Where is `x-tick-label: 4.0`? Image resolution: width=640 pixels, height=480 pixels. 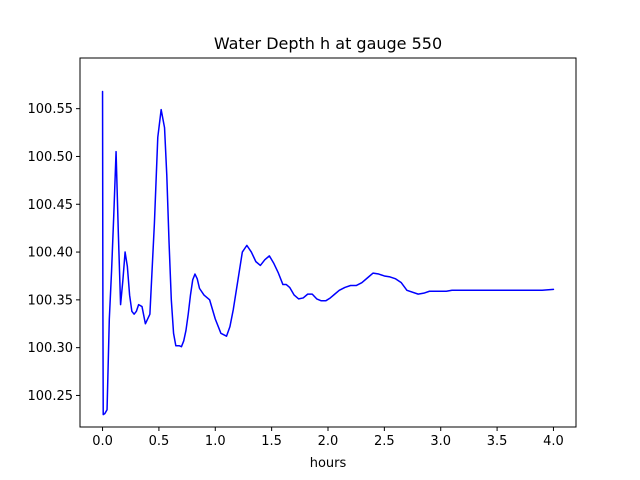
x-tick-label: 4.0 is located at coordinates (553, 441).